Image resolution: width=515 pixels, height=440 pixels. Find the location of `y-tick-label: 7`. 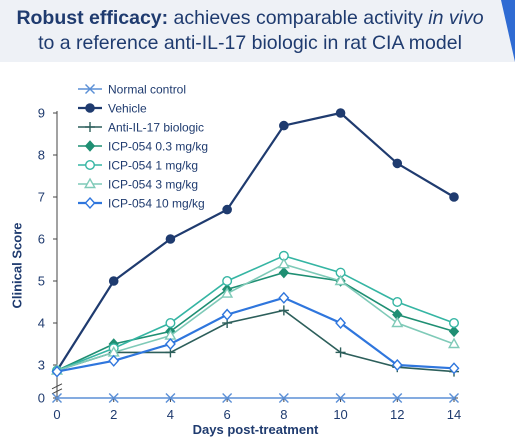

y-tick-label: 7 is located at coordinates (41, 197).